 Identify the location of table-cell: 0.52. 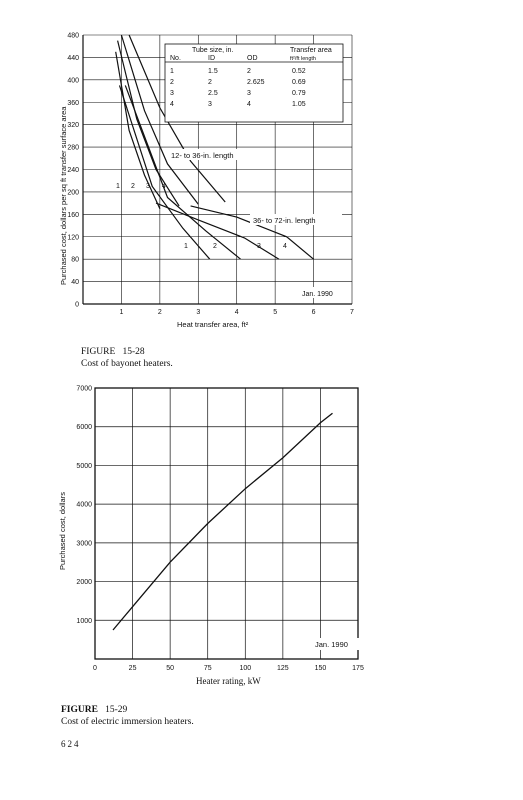
(299, 71).